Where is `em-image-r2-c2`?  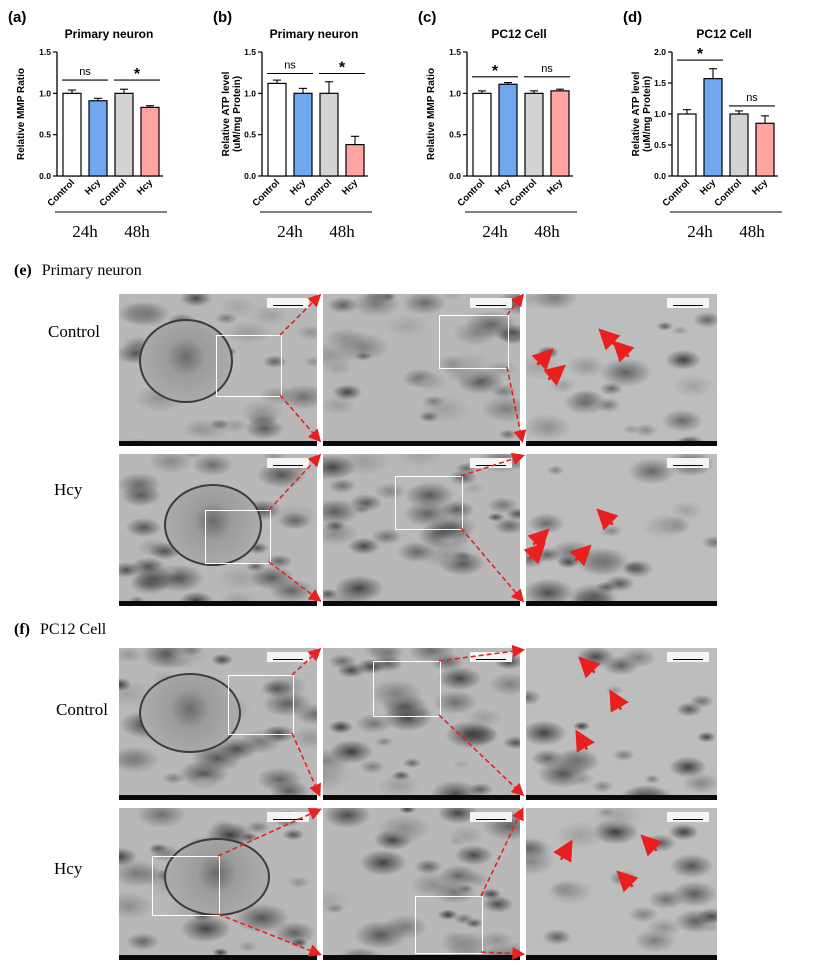 em-image-r2-c2 is located at coordinates (421, 530).